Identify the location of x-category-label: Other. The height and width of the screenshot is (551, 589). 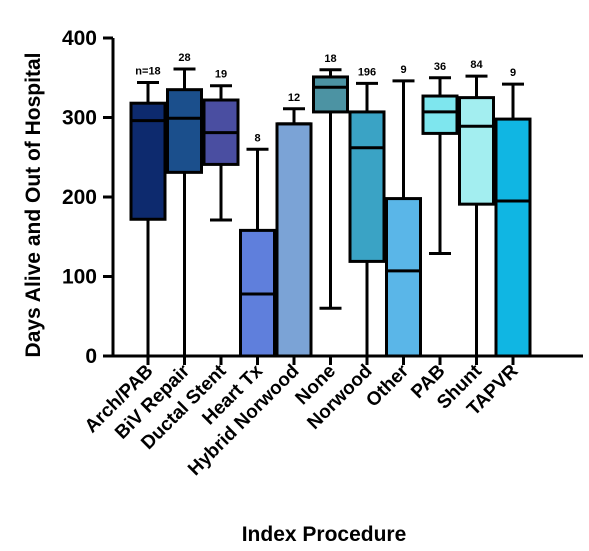
(387, 385).